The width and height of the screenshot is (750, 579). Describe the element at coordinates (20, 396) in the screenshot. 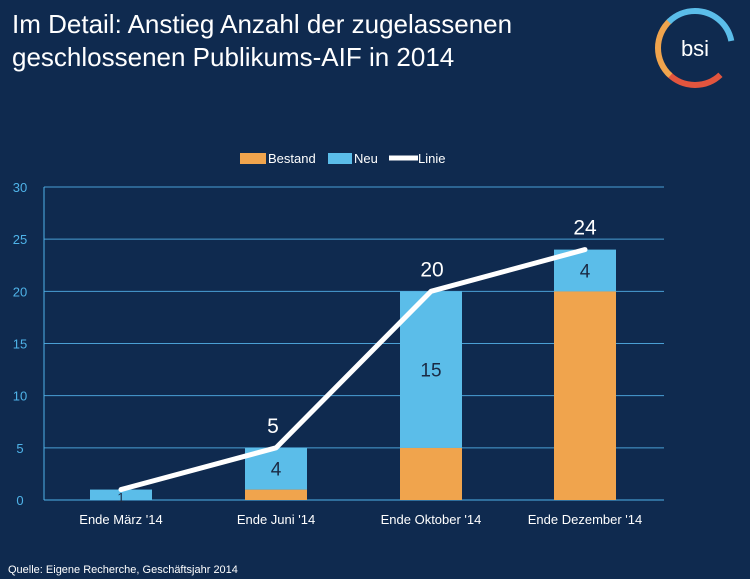

I see `y-tick-label: 10` at that location.